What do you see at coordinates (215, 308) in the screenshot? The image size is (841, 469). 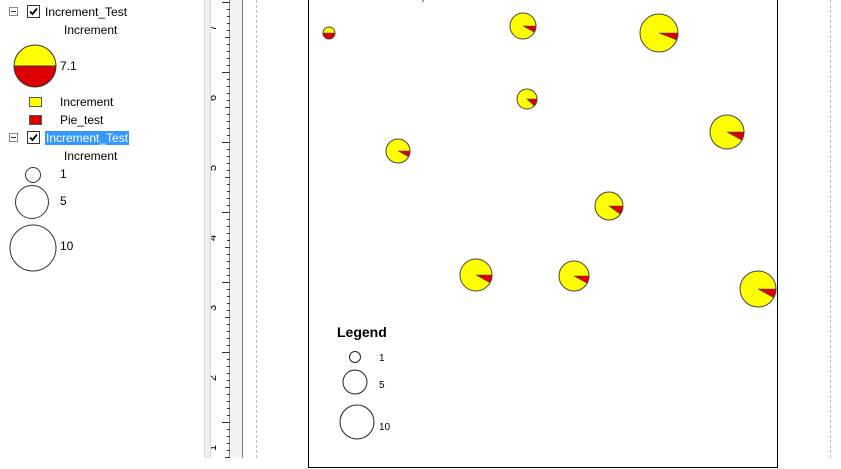 I see `ruler-label-3: 3` at bounding box center [215, 308].